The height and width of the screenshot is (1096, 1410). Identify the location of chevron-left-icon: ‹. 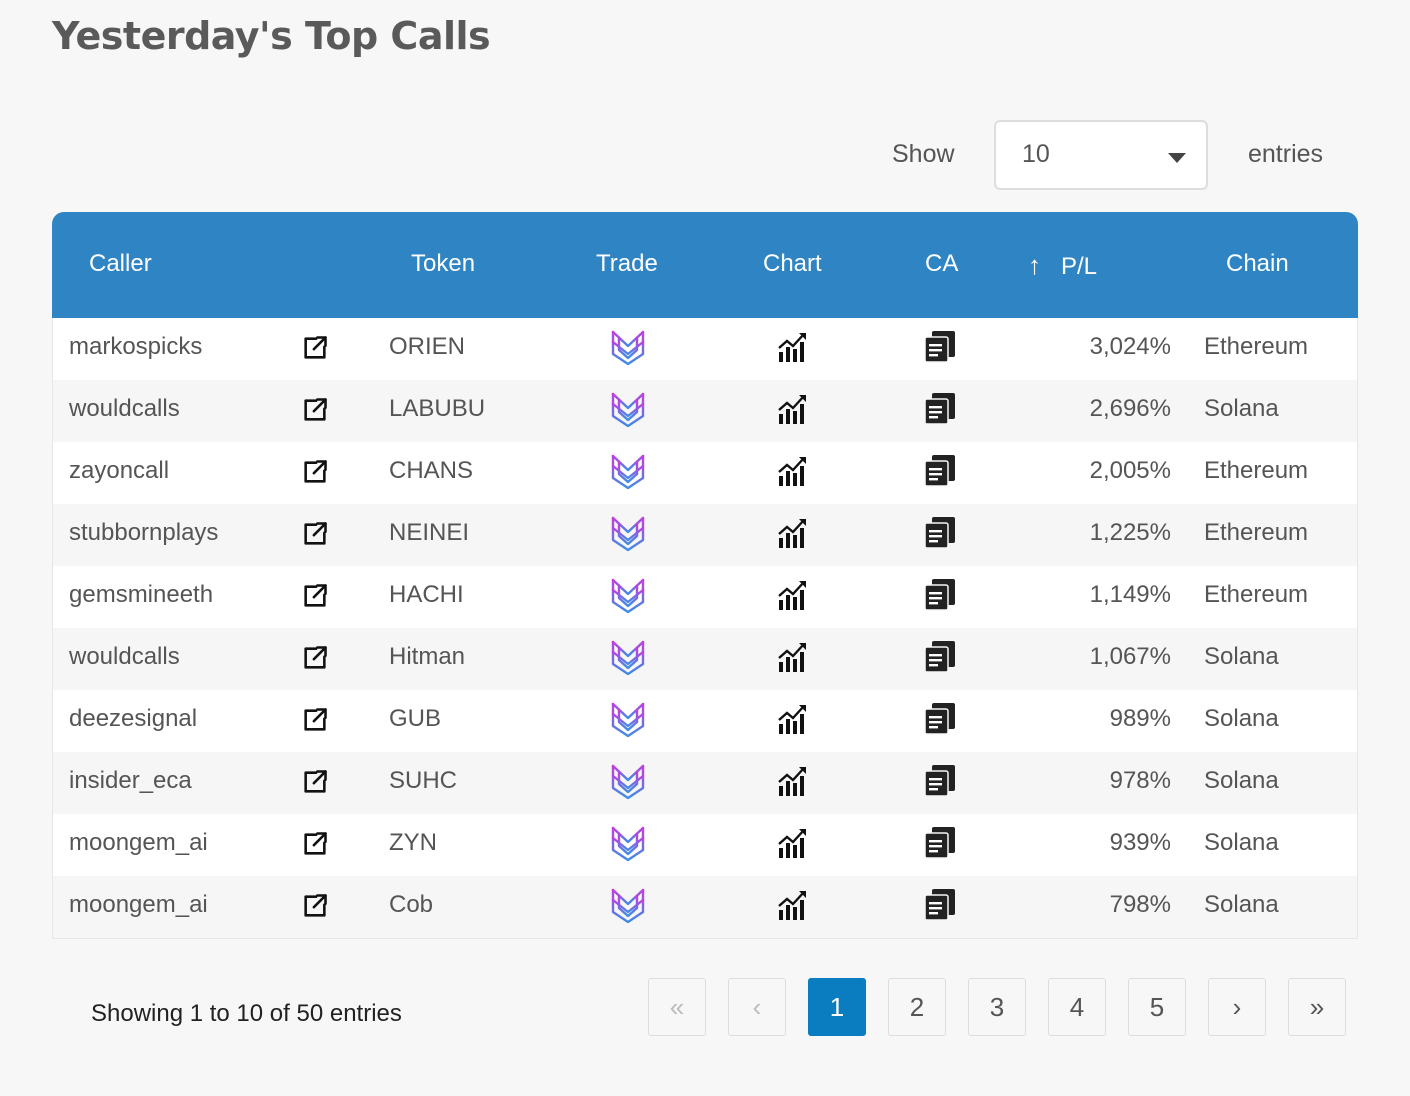
(757, 1006).